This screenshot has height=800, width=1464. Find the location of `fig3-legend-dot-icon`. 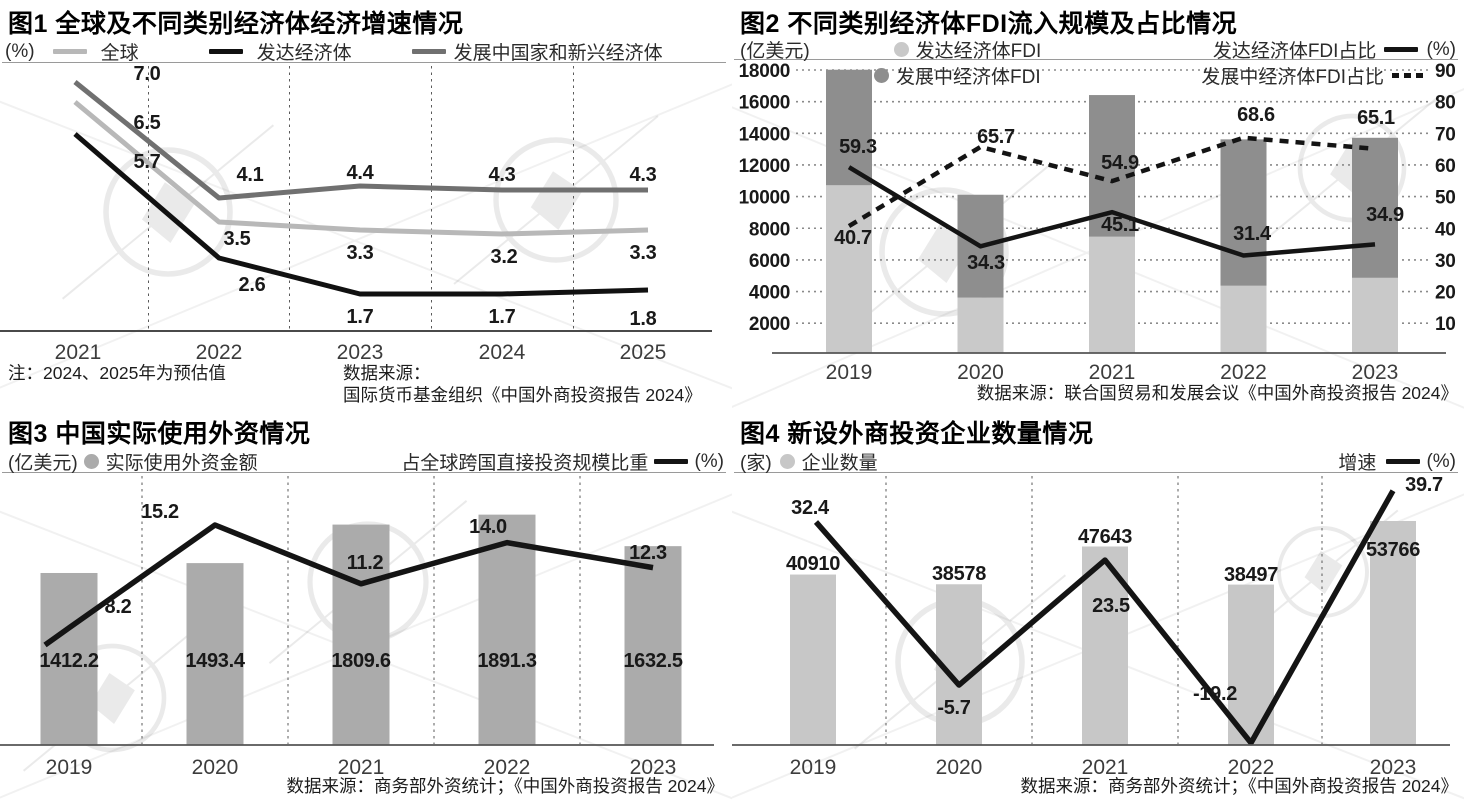

fig3-legend-dot-icon is located at coordinates (91, 461).